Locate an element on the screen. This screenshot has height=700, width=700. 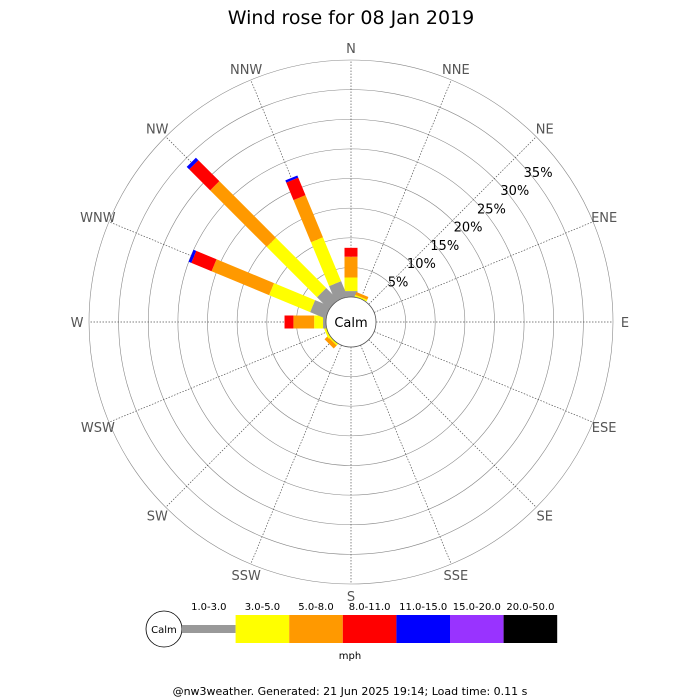
legend-swatch-8.0-11.0 is located at coordinates (369, 629).